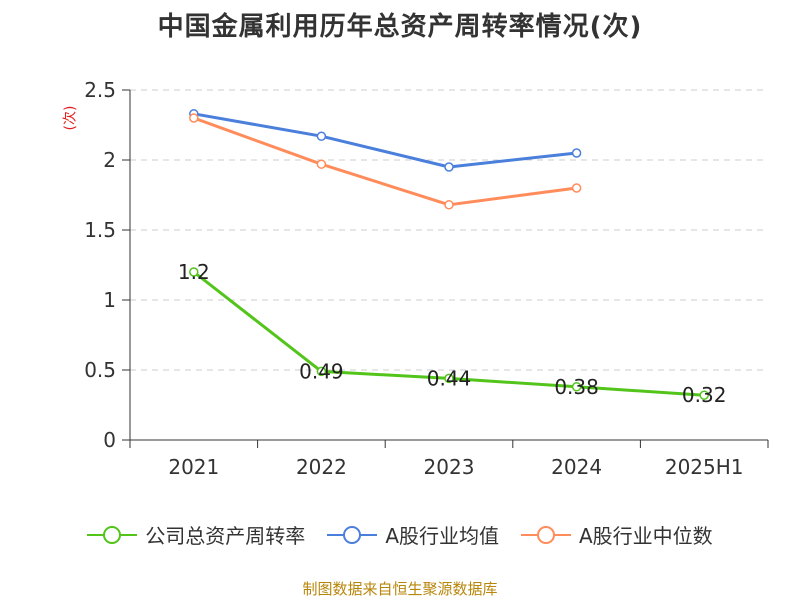 Image resolution: width=800 pixels, height=600 pixels. Describe the element at coordinates (100, 230) in the screenshot. I see `y-tick-label: 1.5` at that location.